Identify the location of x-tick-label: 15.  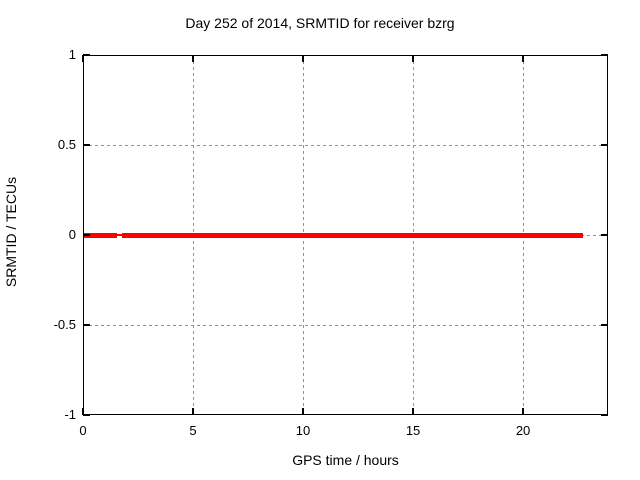
(413, 430).